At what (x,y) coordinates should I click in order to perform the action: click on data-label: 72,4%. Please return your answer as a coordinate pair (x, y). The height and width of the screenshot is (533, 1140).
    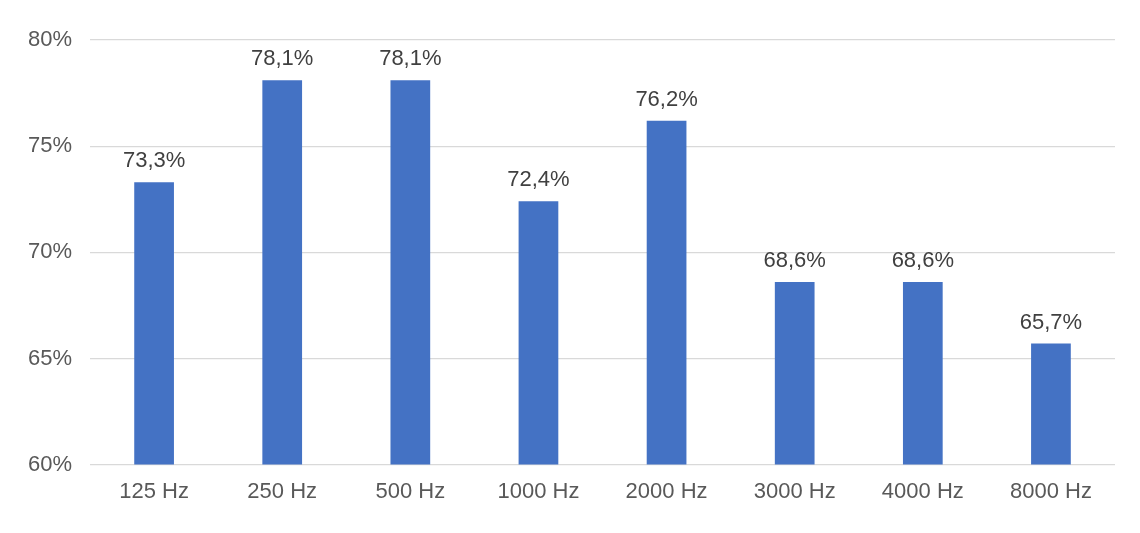
    Looking at the image, I should click on (538, 179).